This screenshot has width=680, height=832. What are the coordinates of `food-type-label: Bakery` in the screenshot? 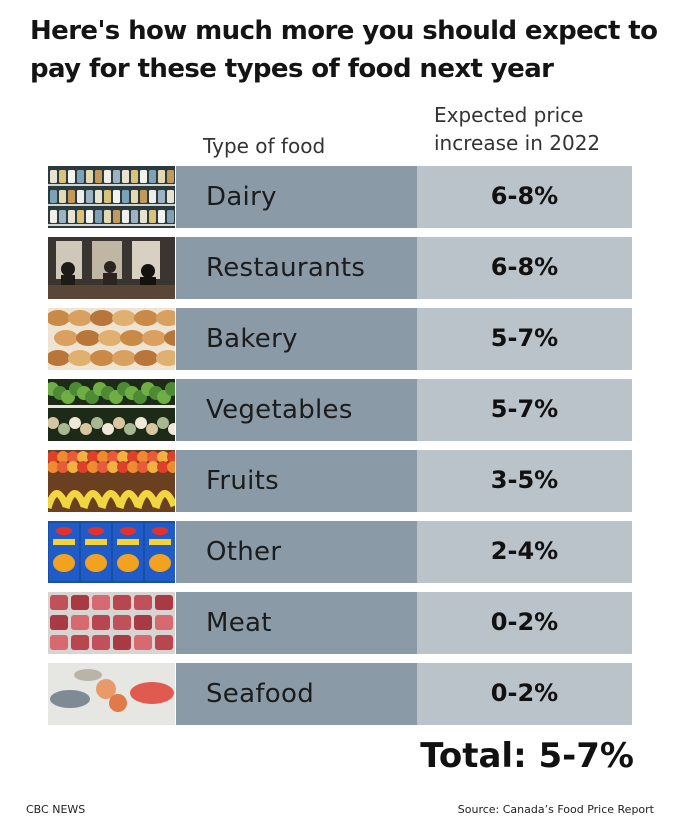 It's located at (252, 339).